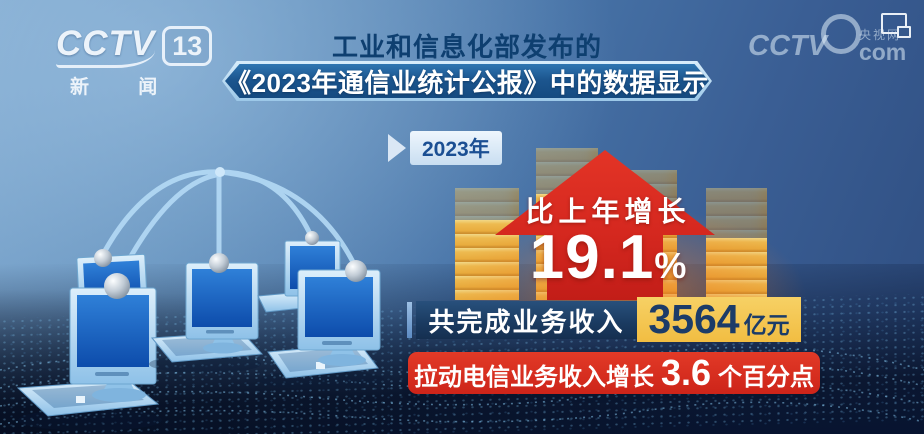 The width and height of the screenshot is (924, 434). I want to click on headline-line1: 工业和信息化部发布的, so click(466, 47).